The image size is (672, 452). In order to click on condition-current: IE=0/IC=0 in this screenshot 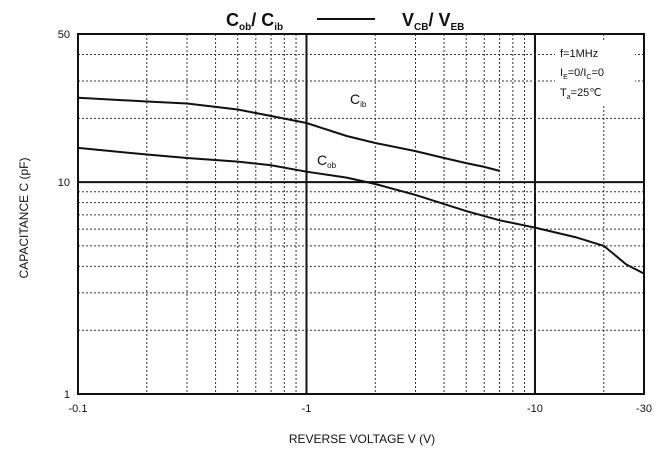, I will do `click(582, 74)`.